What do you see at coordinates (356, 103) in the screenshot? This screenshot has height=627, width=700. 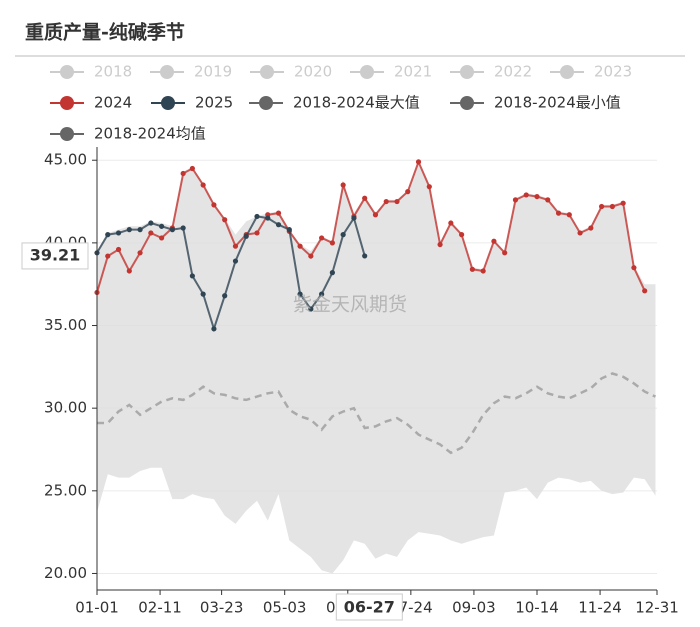 I see `legend-label: 2018-2024最大值` at bounding box center [356, 103].